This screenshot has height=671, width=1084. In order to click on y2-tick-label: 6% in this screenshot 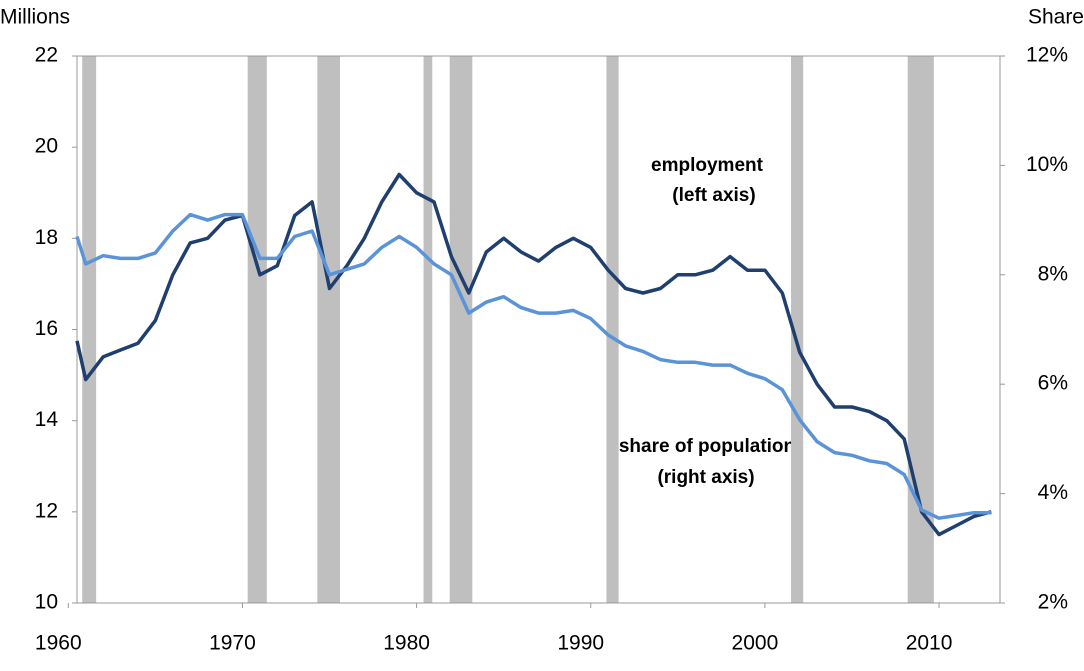, I will do `click(1053, 383)`.